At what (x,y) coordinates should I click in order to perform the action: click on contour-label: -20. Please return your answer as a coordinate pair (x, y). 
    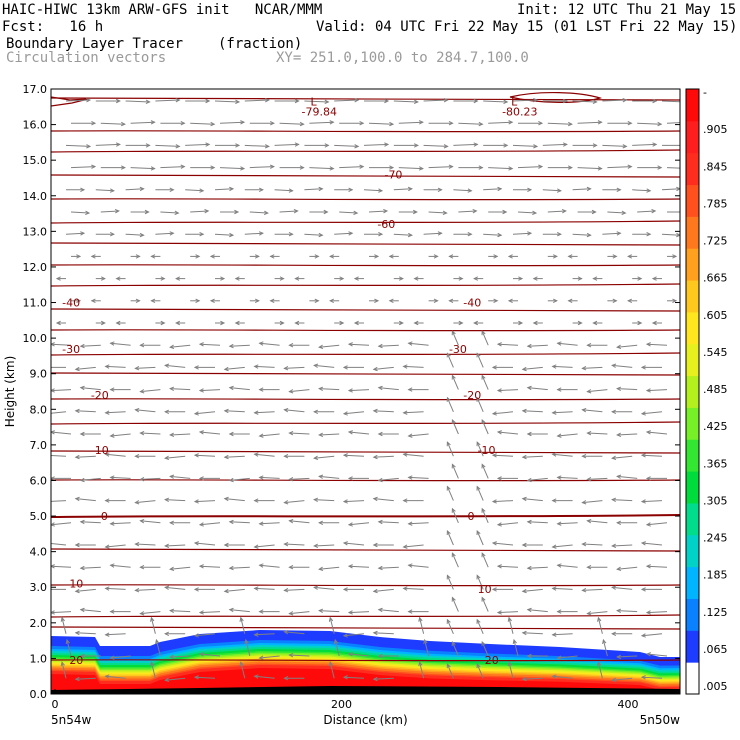
    Looking at the image, I should click on (100, 395).